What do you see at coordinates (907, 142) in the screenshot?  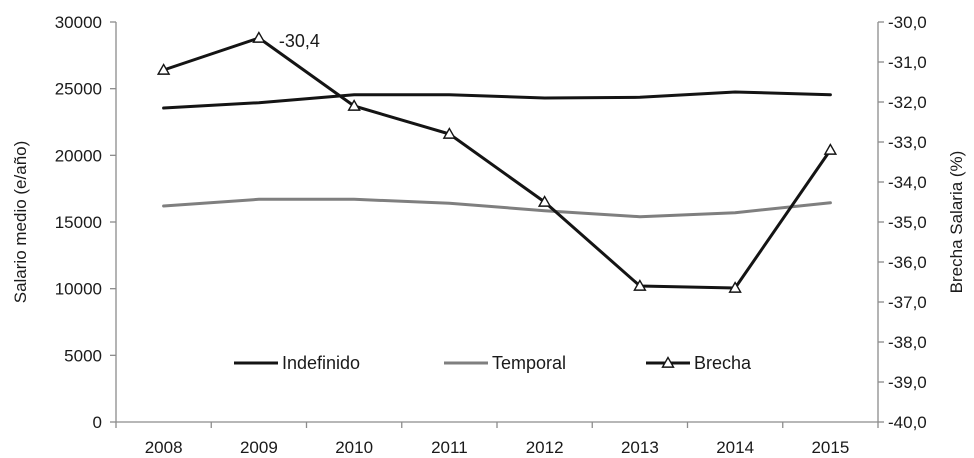 I see `right-y-tick-label: -33,0` at bounding box center [907, 142].